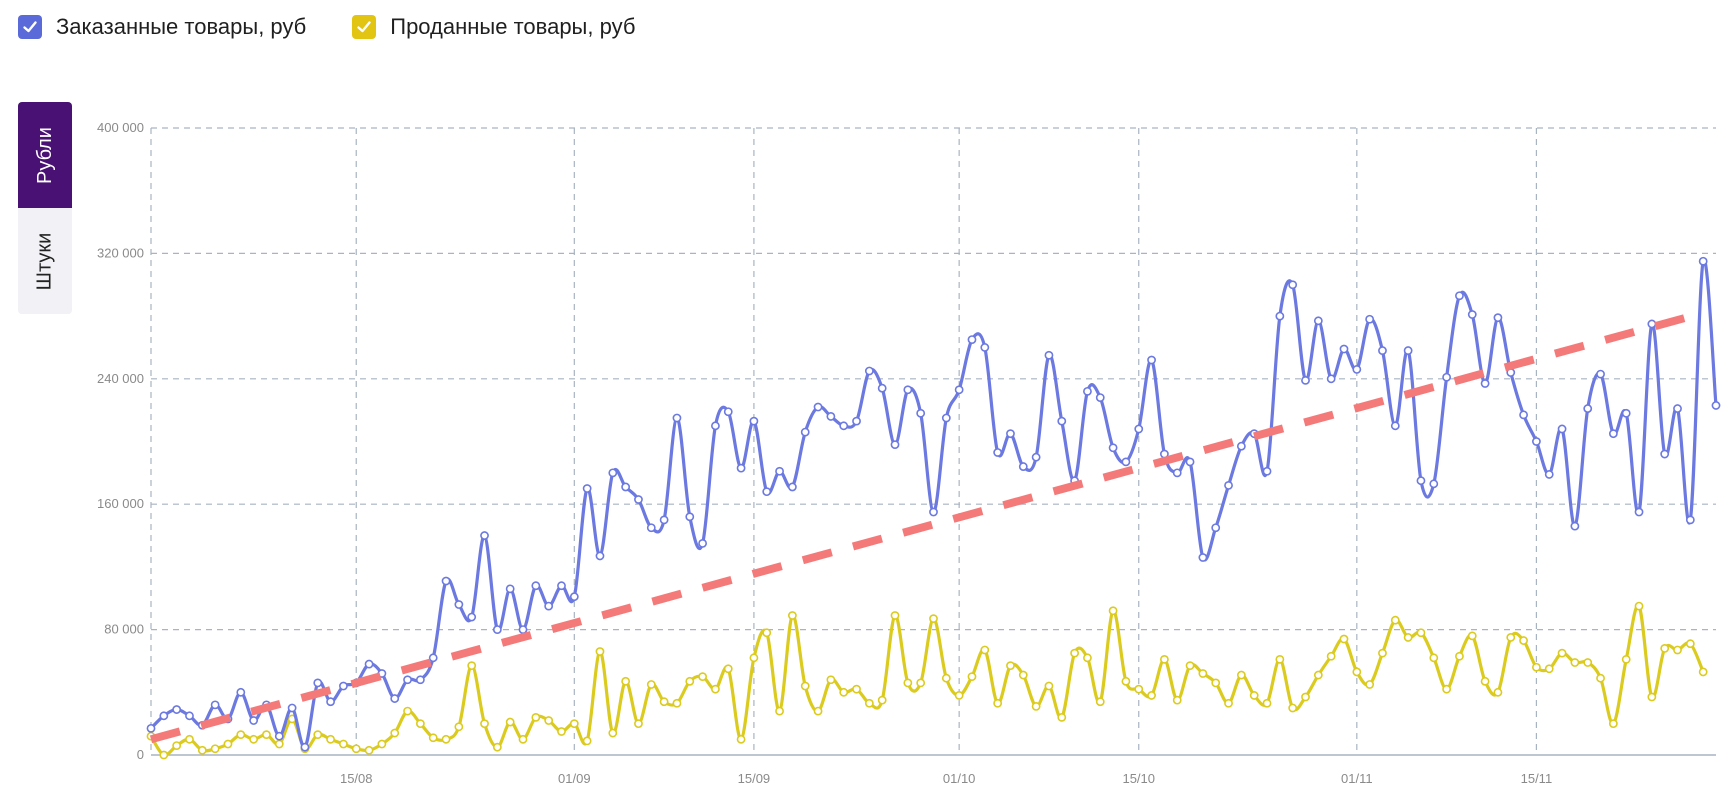 Image resolution: width=1736 pixels, height=796 pixels. I want to click on checkbox-ordered, so click(30, 27).